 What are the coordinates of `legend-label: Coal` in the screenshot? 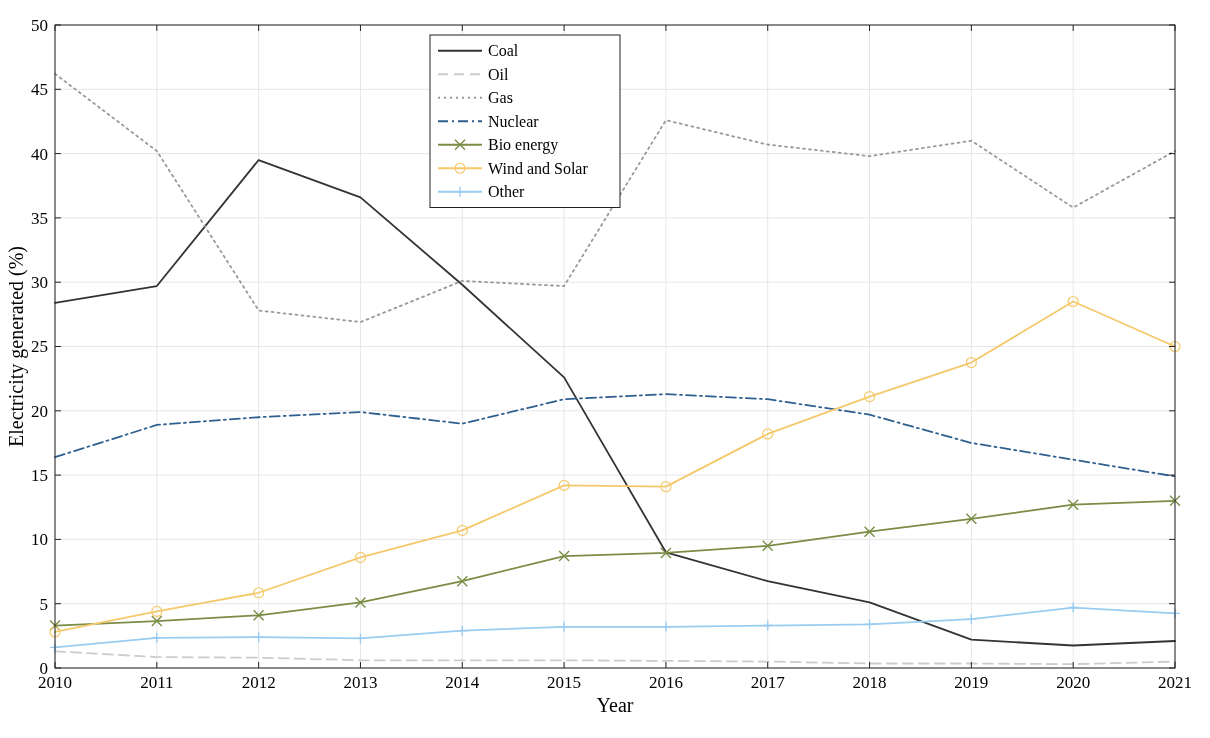 It's located at (503, 51).